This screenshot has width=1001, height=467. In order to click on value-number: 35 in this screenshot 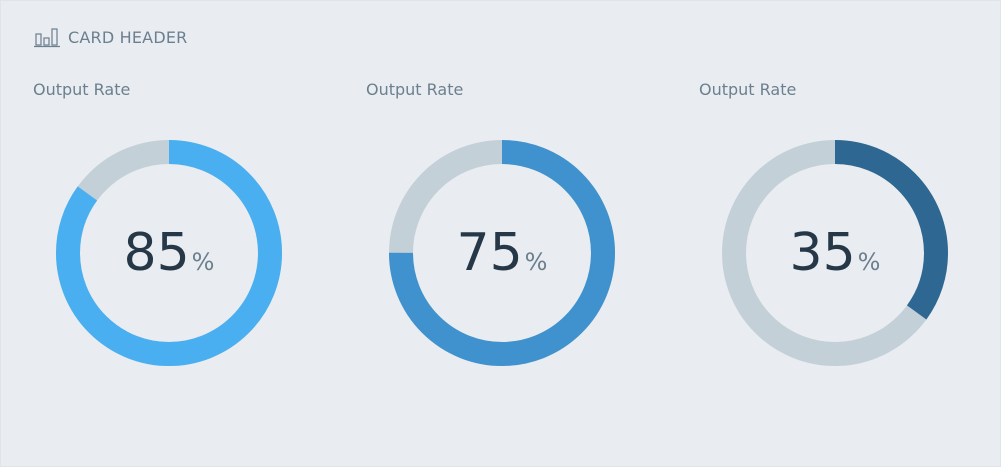, I will do `click(822, 253)`.